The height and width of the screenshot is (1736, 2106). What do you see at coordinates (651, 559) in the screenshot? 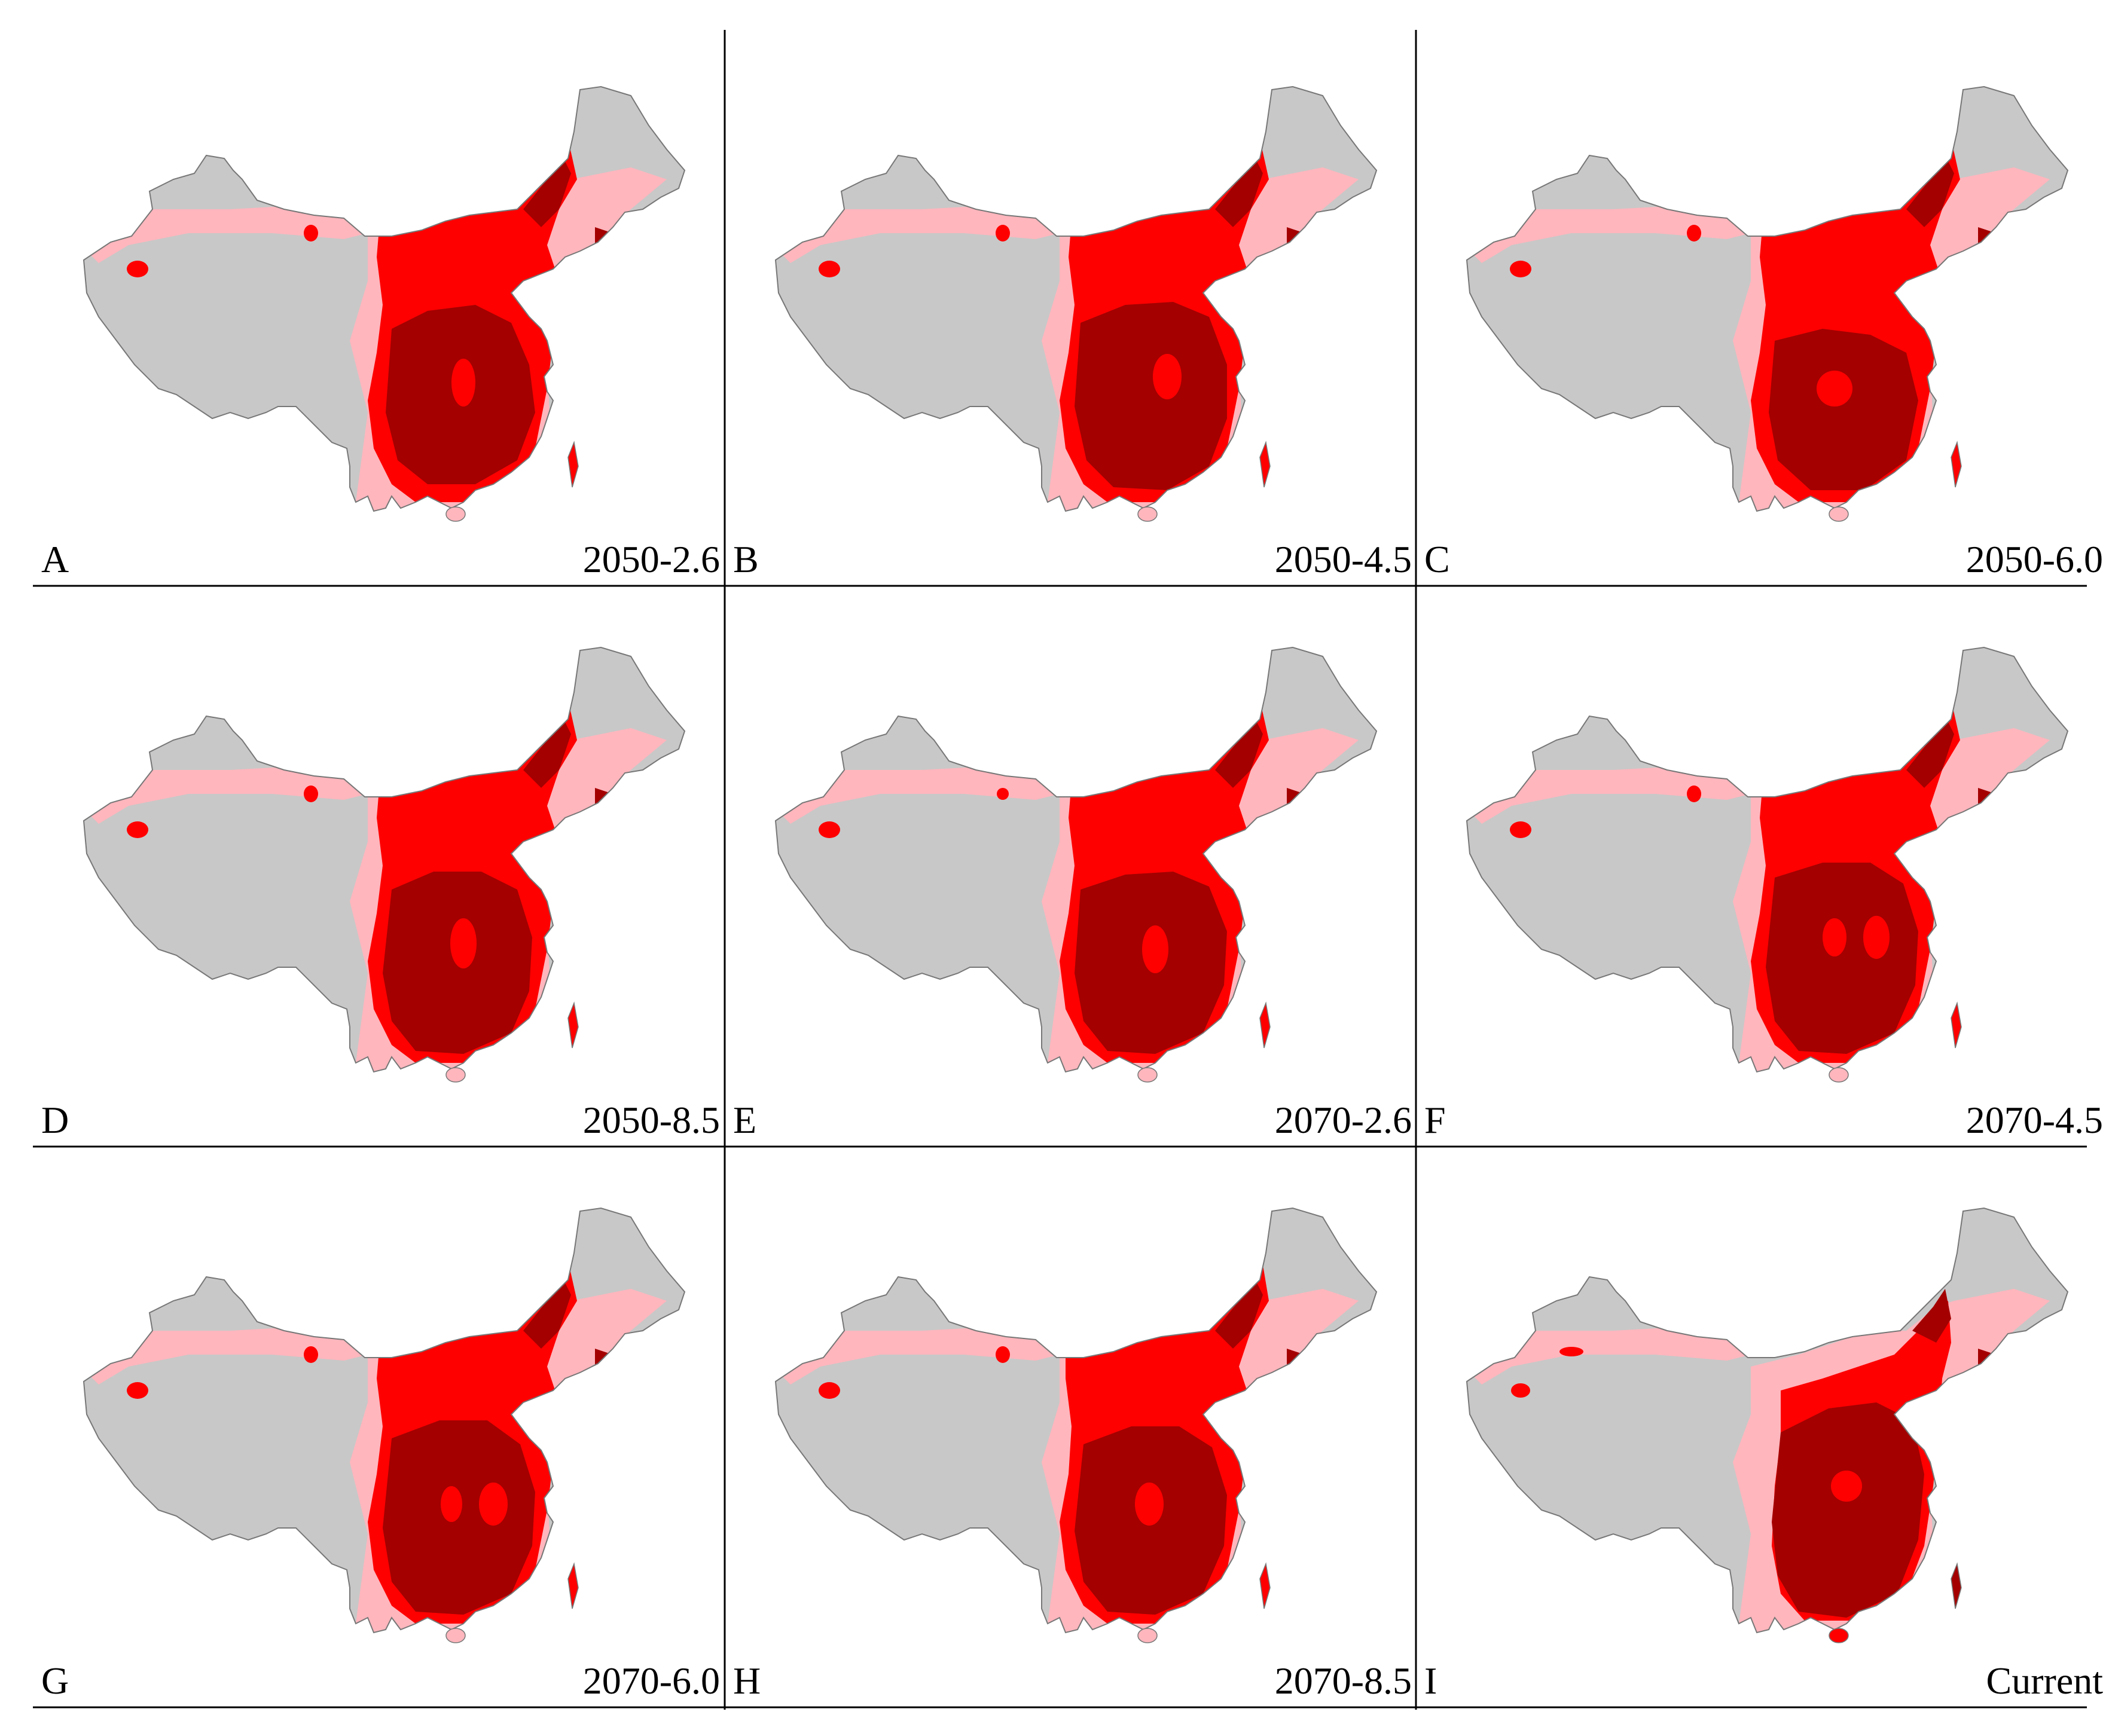
I see `panel-scenario-a: 2050-2.6` at bounding box center [651, 559].